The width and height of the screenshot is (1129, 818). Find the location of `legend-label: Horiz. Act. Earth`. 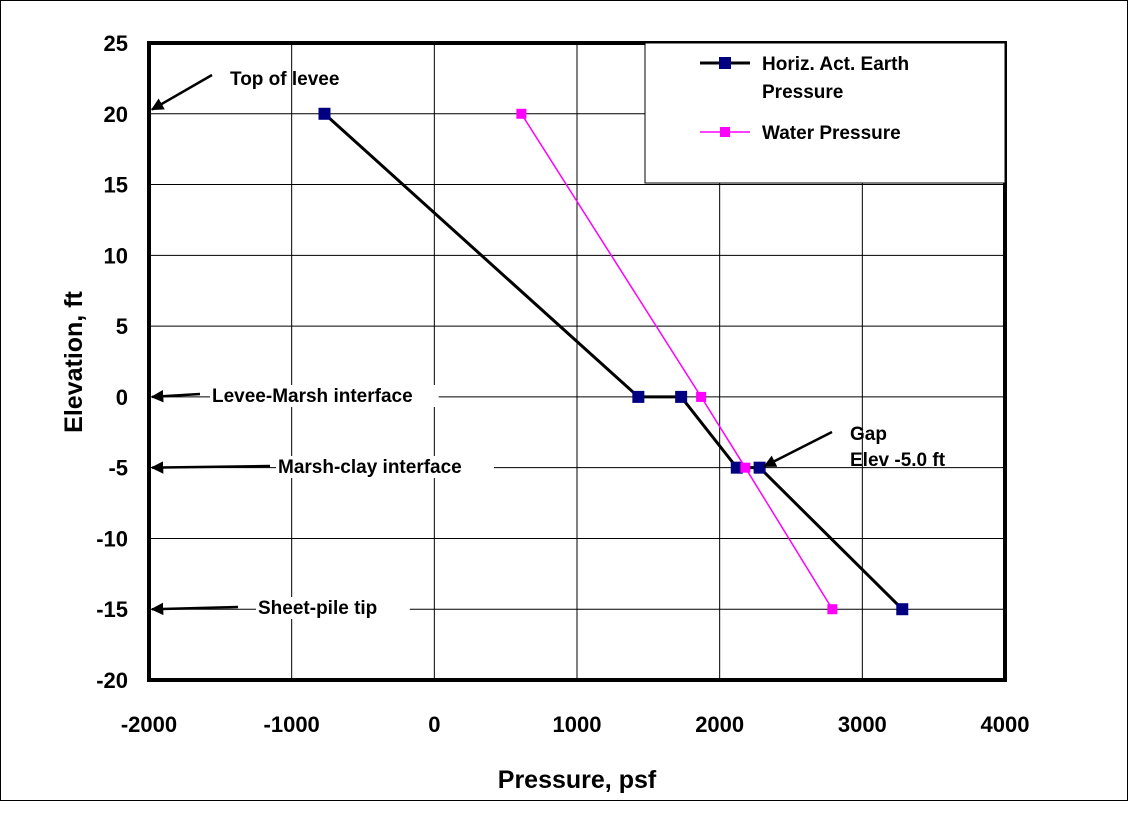

legend-label: Horiz. Act. Earth is located at coordinates (835, 64).